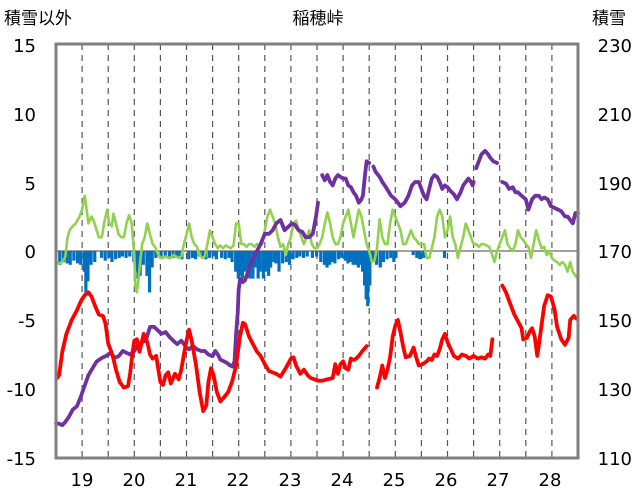 The width and height of the screenshot is (636, 501). What do you see at coordinates (30, 252) in the screenshot?
I see `left-tick-label: 0` at bounding box center [30, 252].